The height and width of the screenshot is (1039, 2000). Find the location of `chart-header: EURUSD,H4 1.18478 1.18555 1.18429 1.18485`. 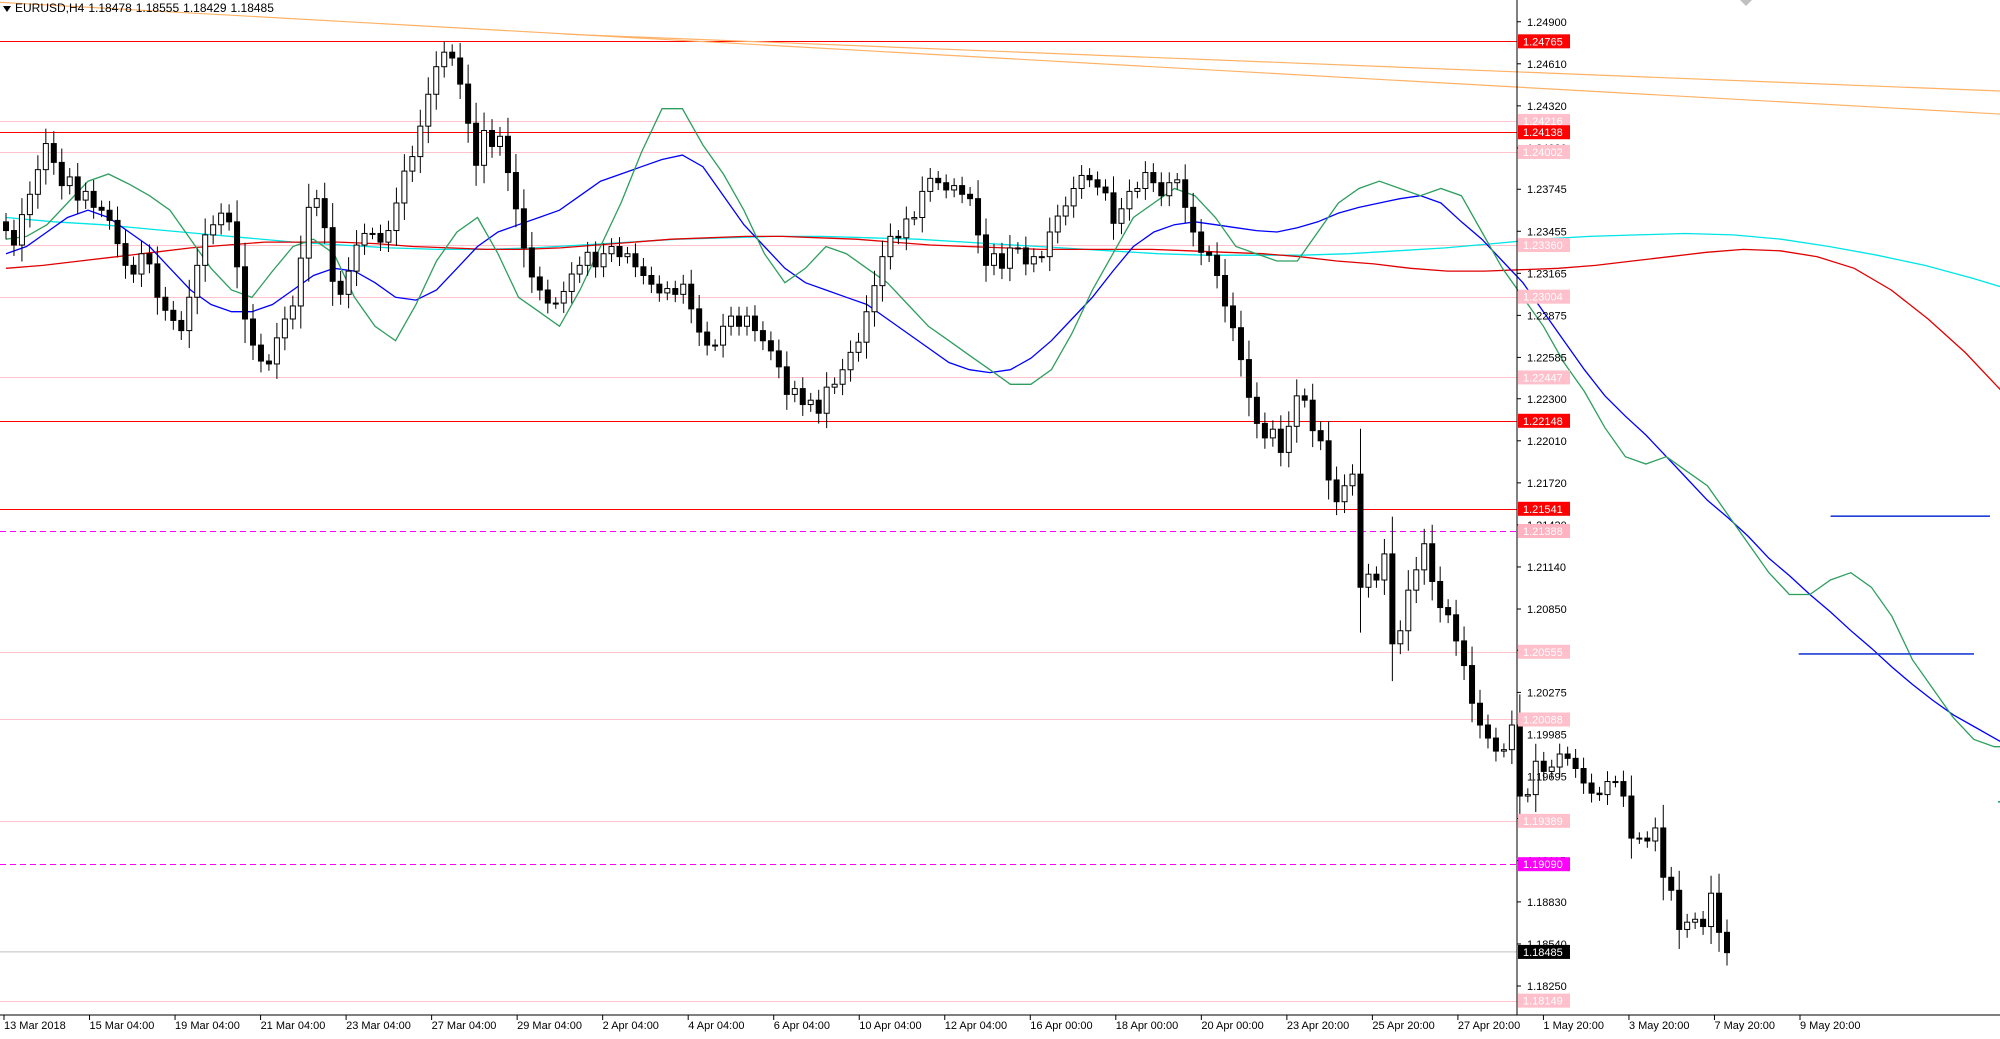

chart-header: EURUSD,H4 1.18478 1.18555 1.18429 1.18485 is located at coordinates (140, 8).